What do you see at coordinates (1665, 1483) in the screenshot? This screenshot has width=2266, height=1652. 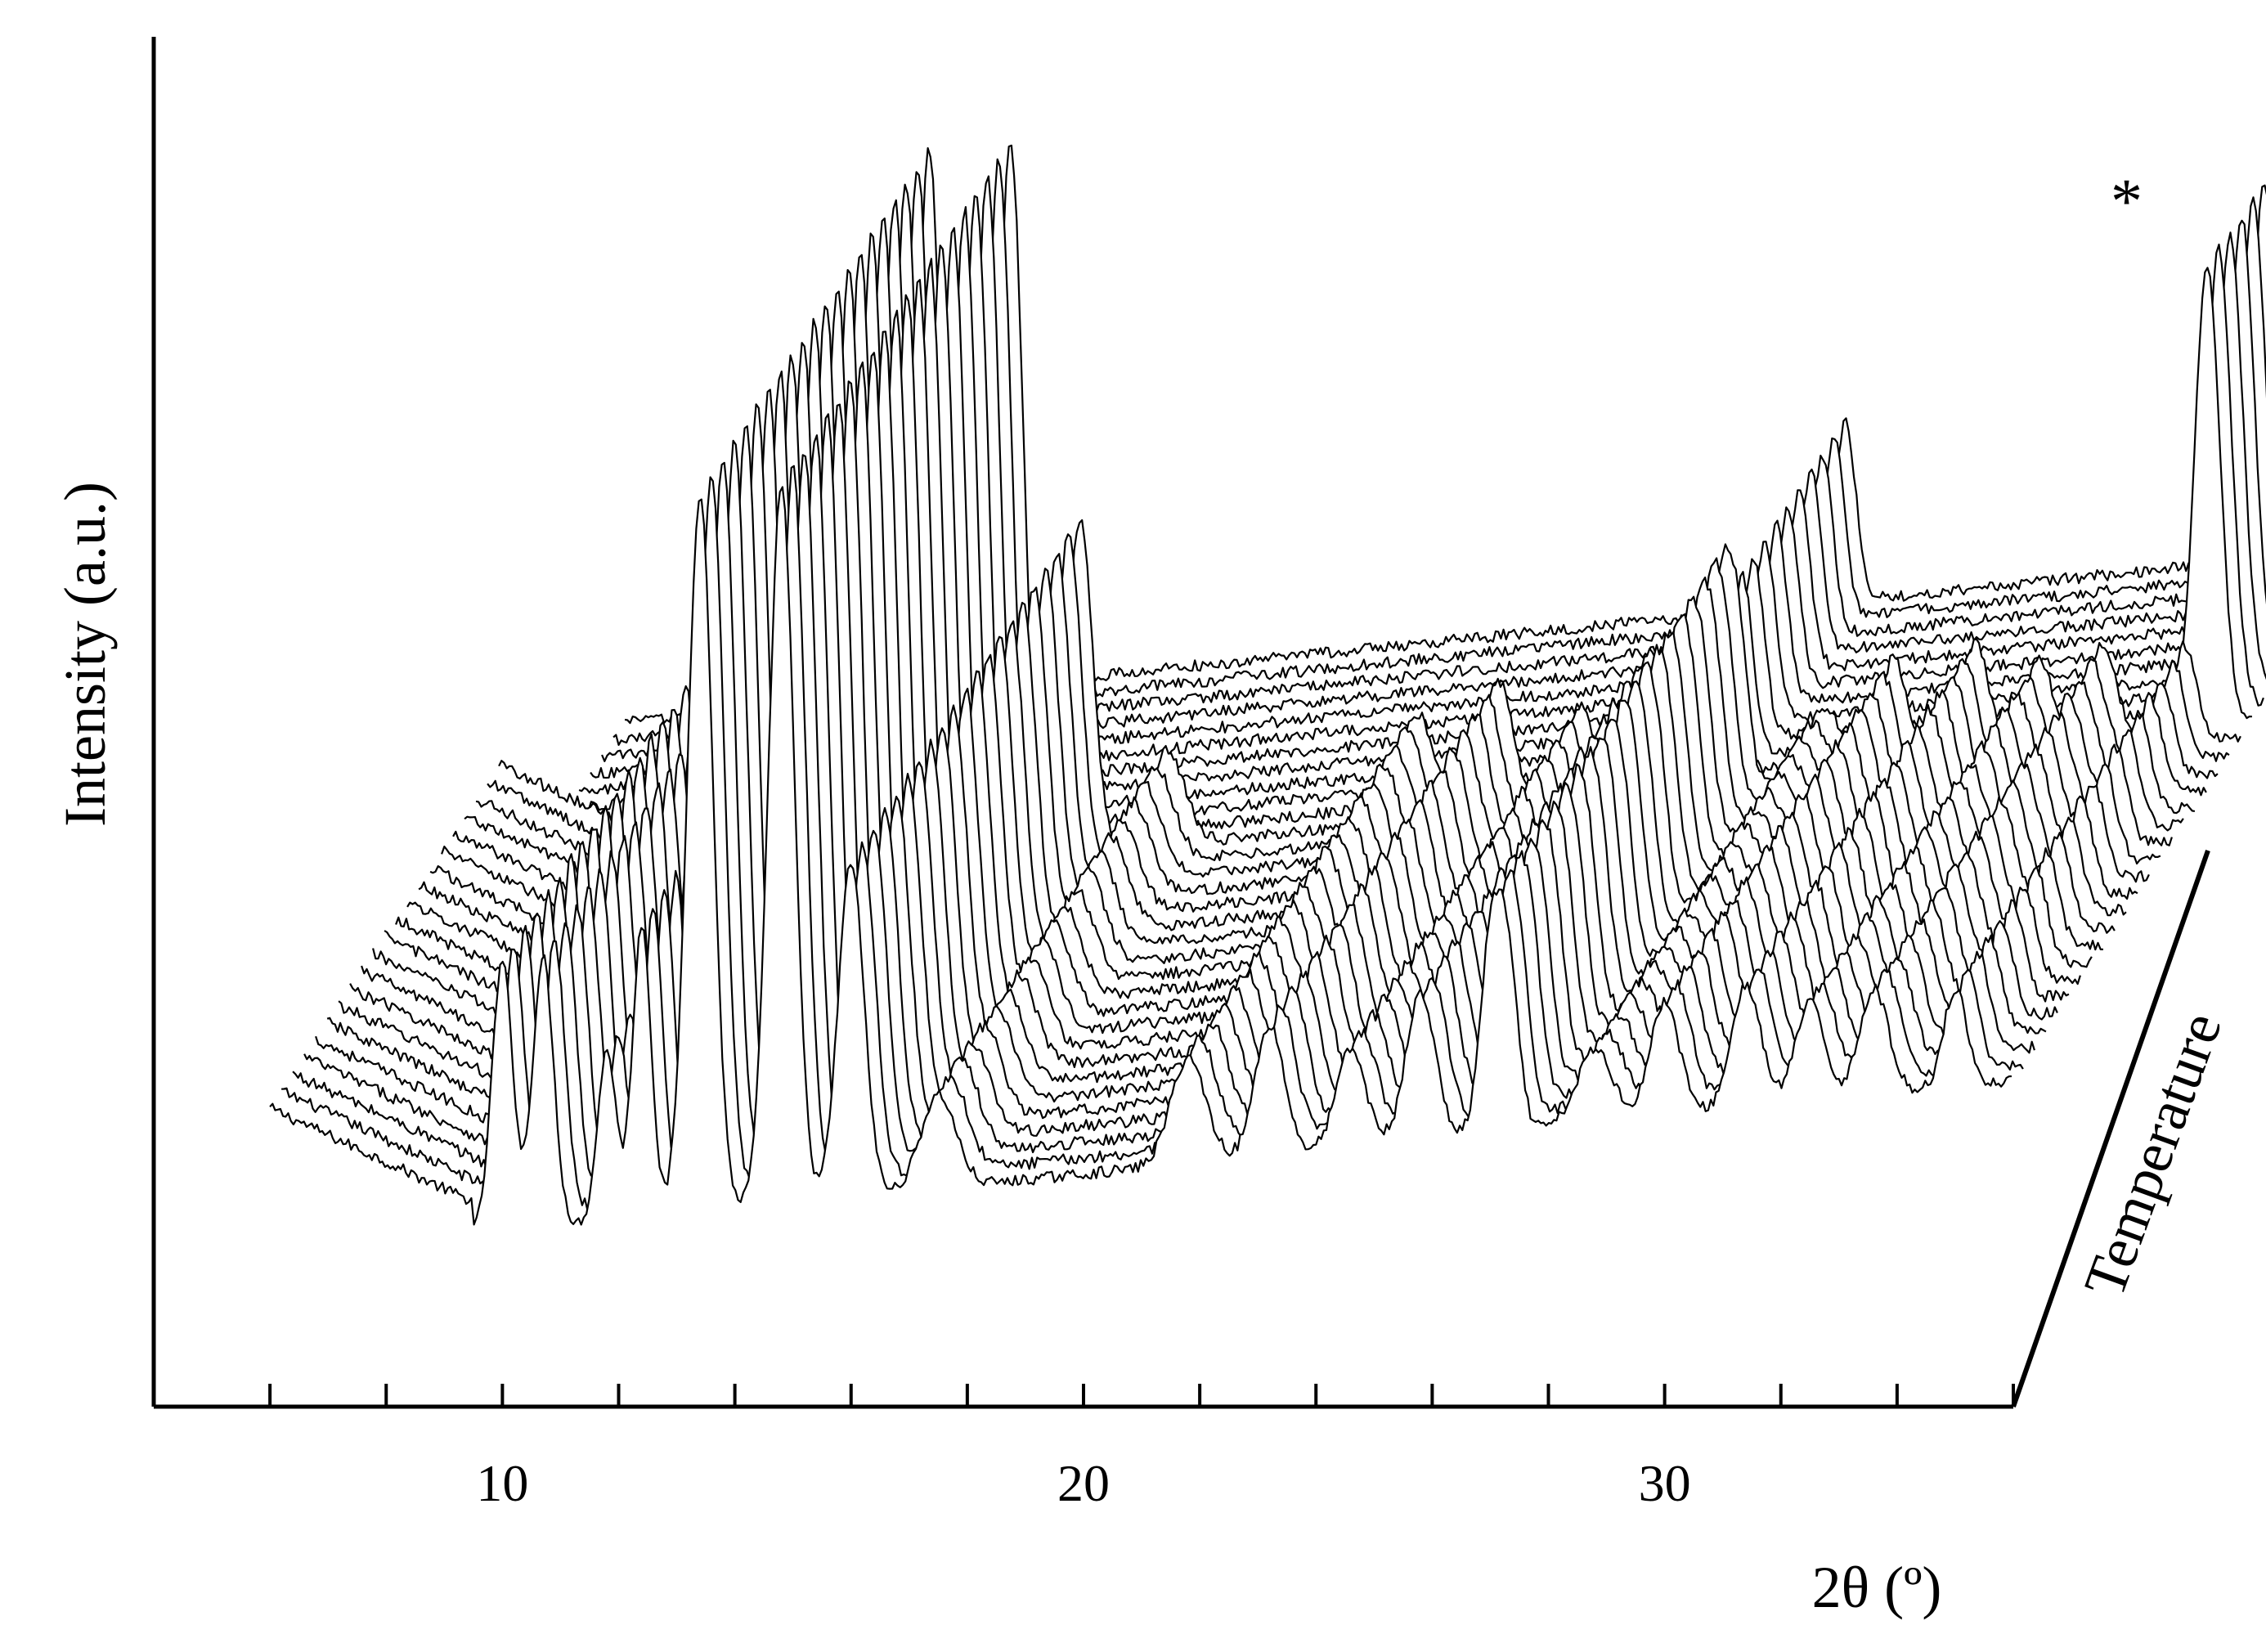 I see `x-tick-label: 30` at bounding box center [1665, 1483].